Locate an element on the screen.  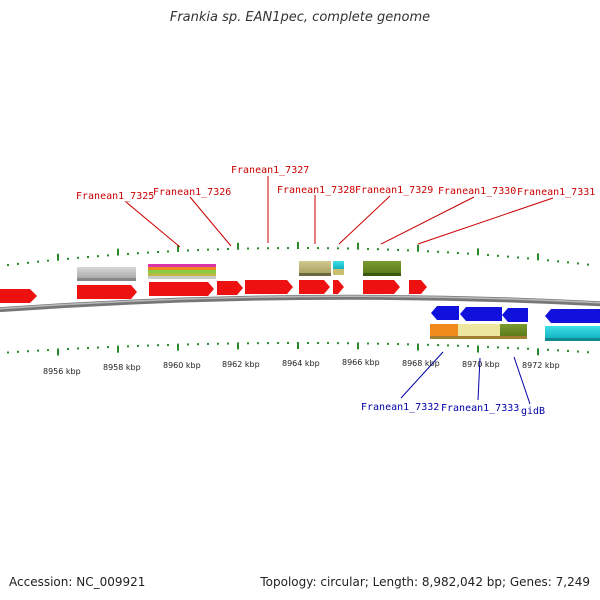
gene-label: Franean1_7332 is located at coordinates (400, 407).